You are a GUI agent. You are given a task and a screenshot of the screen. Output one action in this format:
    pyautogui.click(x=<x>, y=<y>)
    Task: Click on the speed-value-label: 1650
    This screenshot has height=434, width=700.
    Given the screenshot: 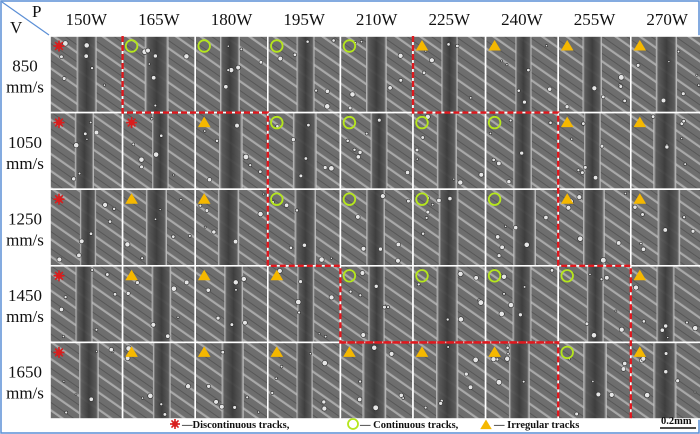 What is the action you would take?
    pyautogui.click(x=25, y=372)
    